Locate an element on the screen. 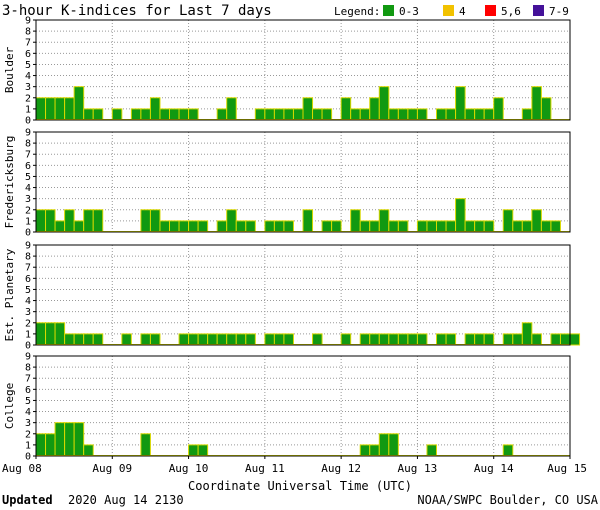 The height and width of the screenshot is (510, 600). panel-label: College is located at coordinates (9, 406).